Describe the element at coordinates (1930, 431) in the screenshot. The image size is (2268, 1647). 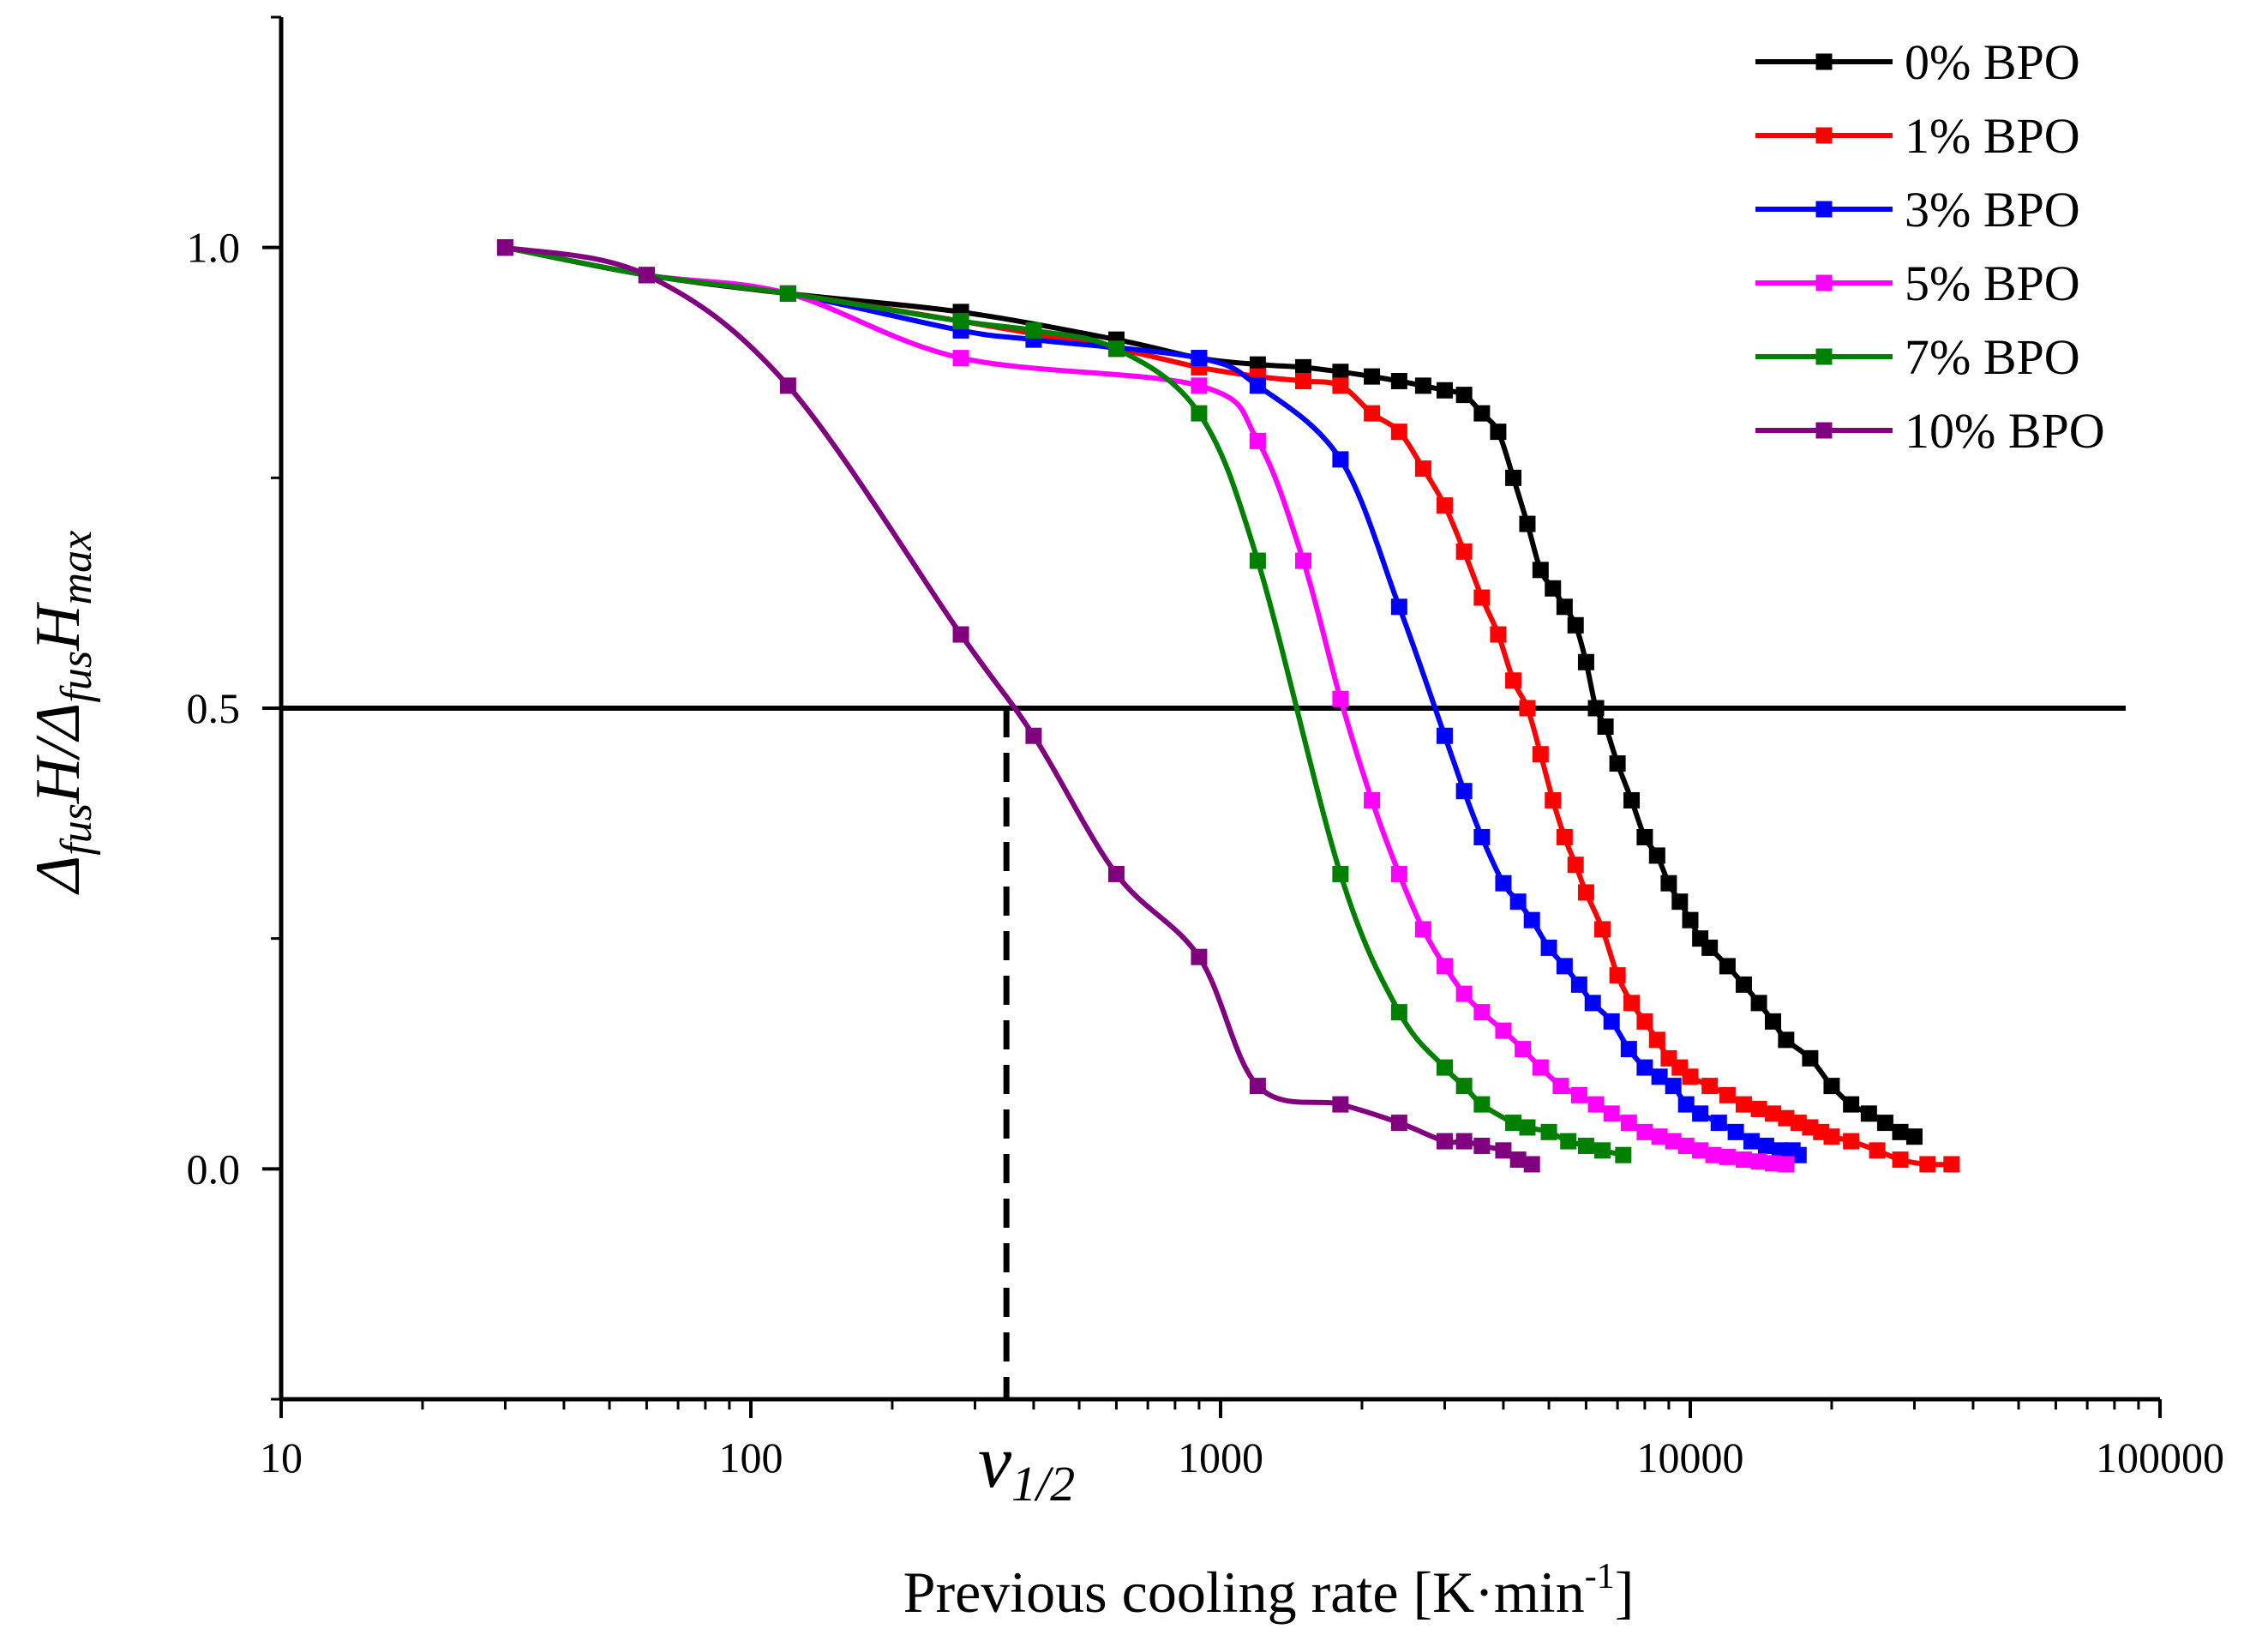
I see `legend-entry-10pct-bpo: 10% BPO` at that location.